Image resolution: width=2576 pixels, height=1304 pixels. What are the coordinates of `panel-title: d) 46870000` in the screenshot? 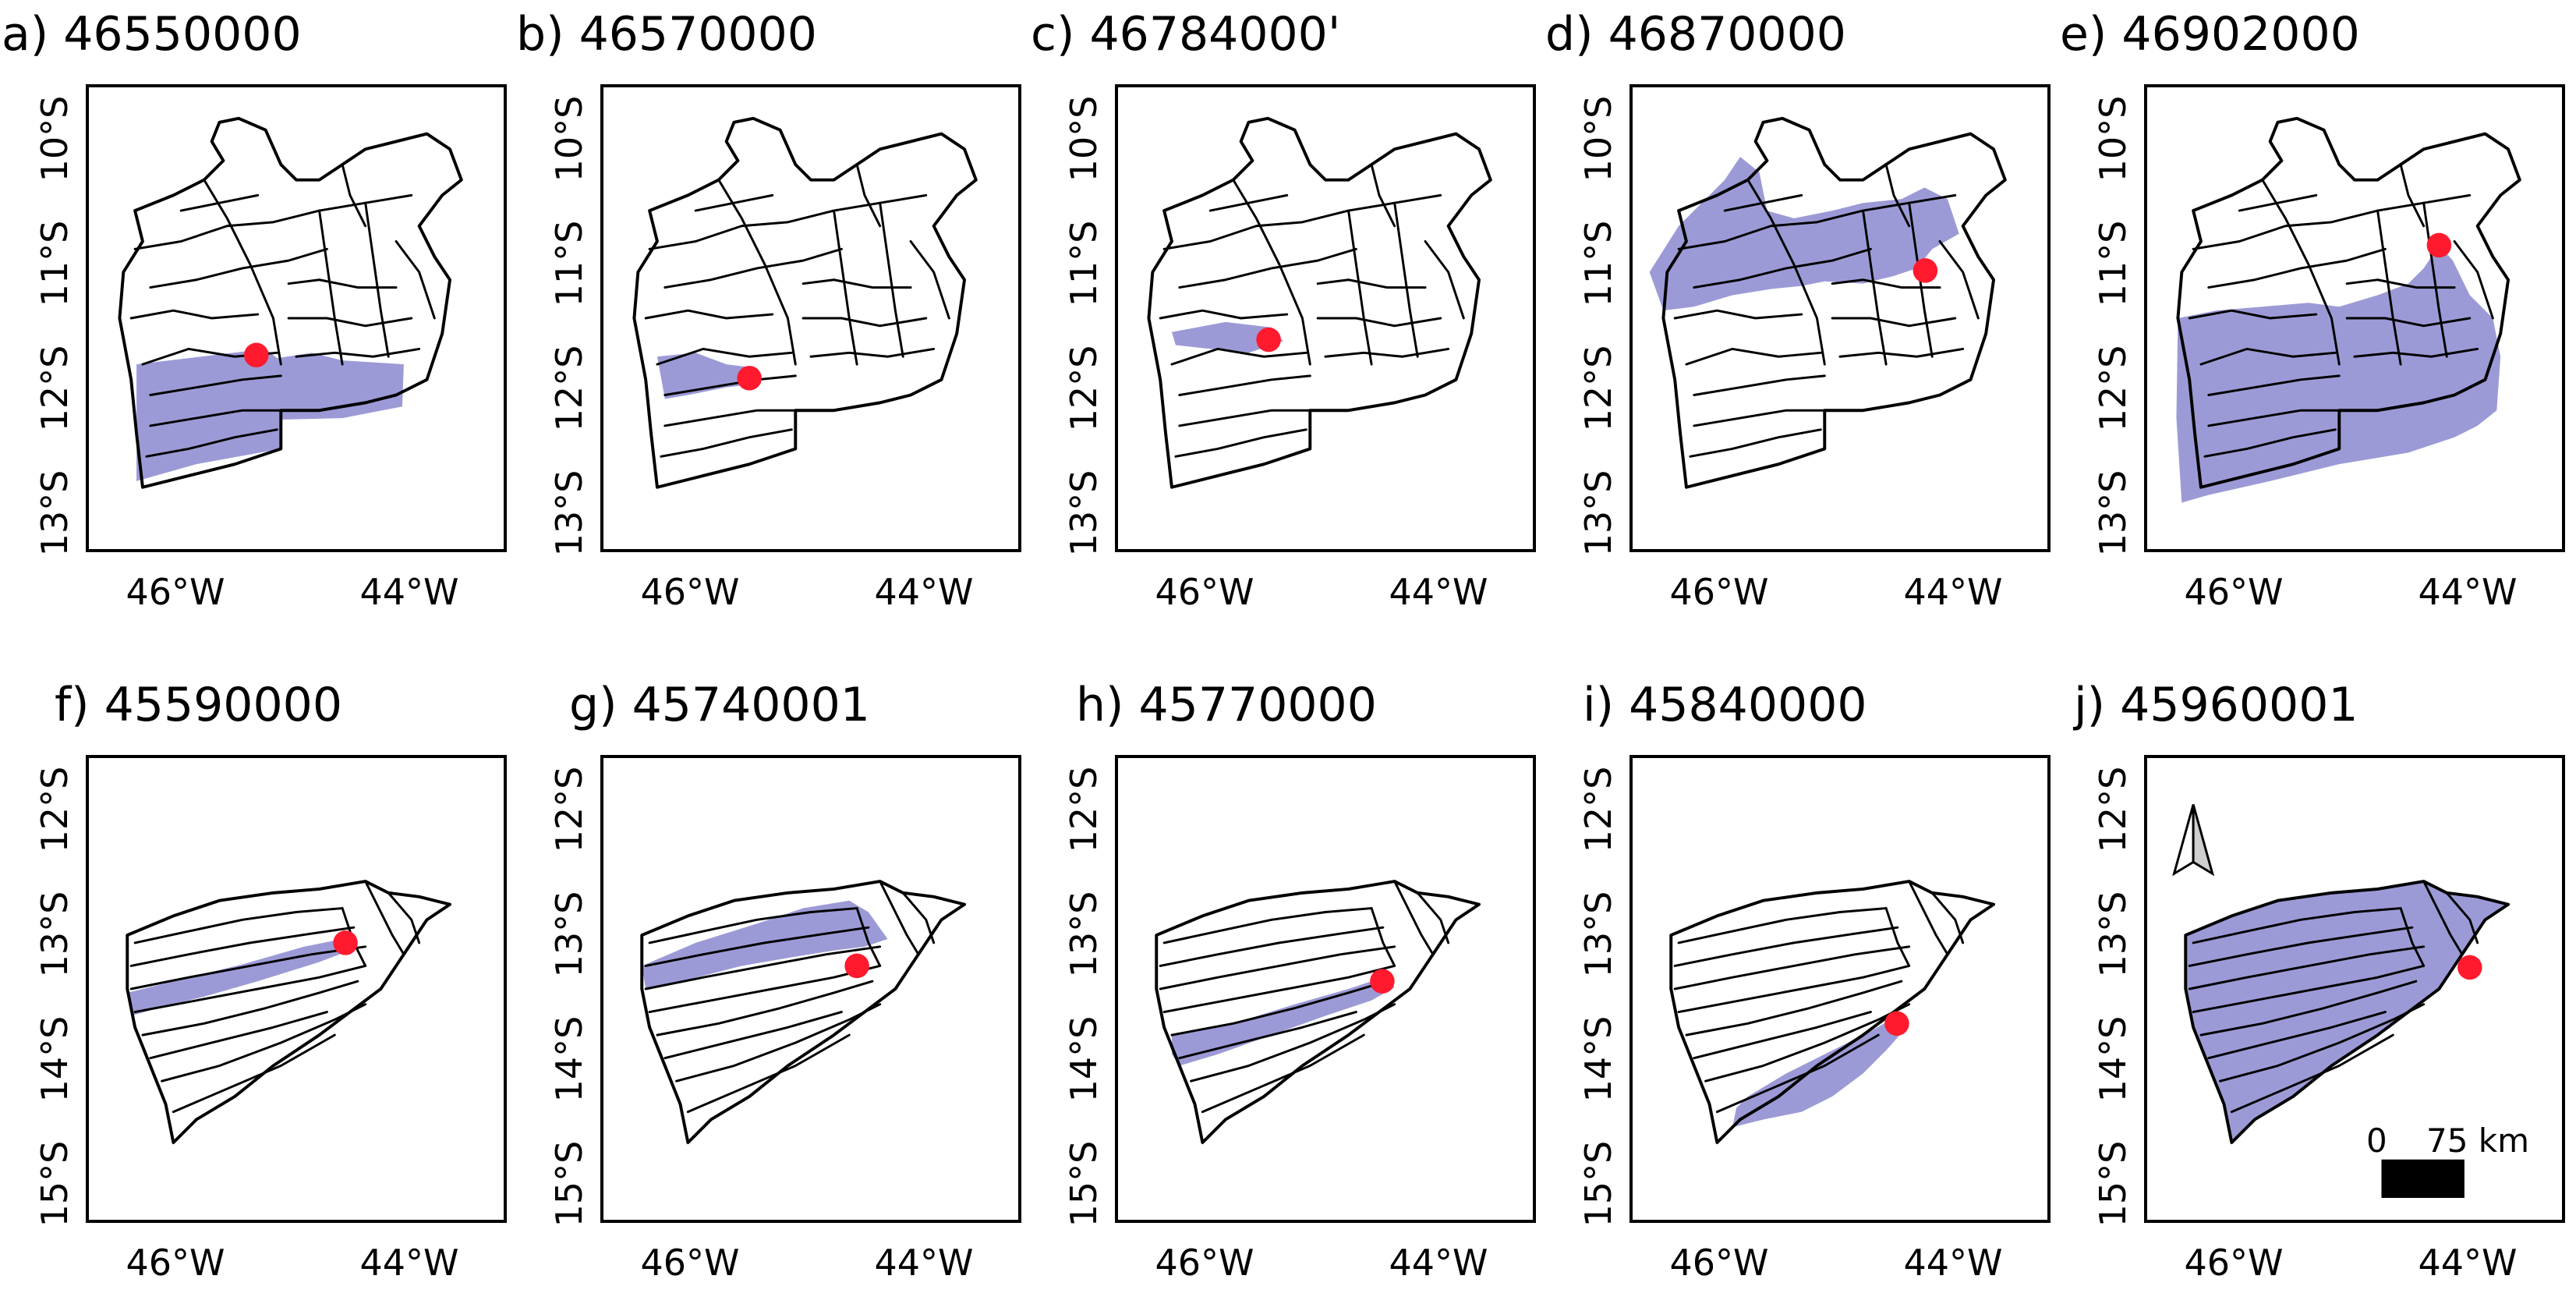 It's located at (1695, 34).